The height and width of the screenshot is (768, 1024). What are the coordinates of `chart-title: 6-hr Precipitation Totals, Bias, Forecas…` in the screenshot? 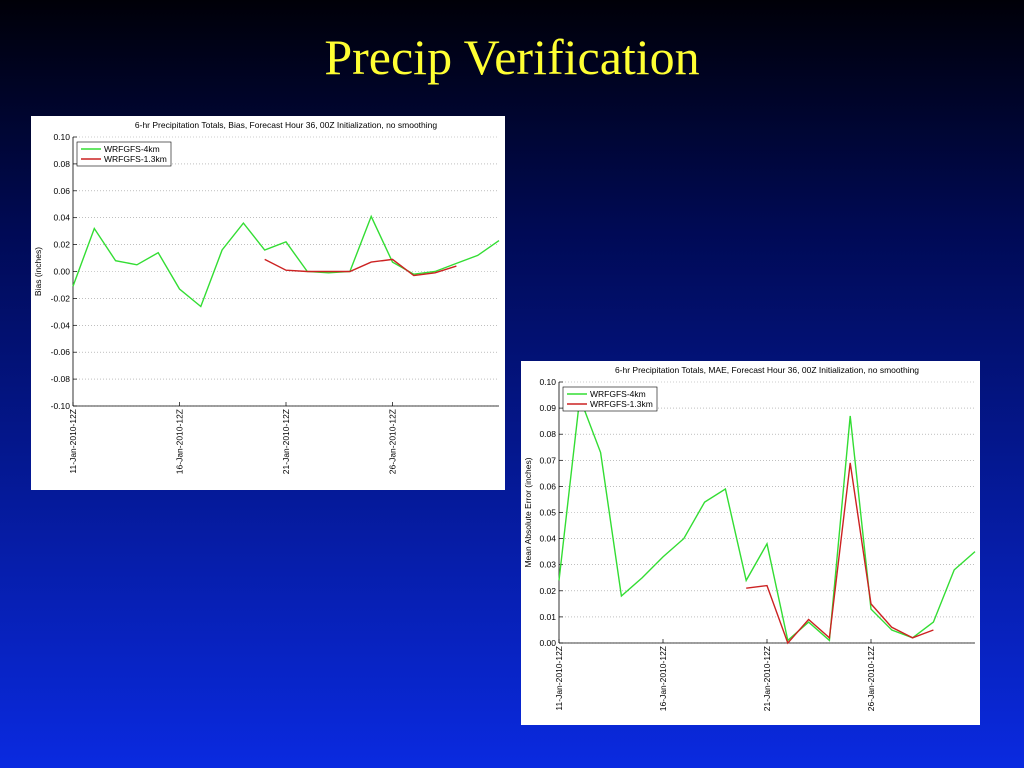 It's located at (286, 125).